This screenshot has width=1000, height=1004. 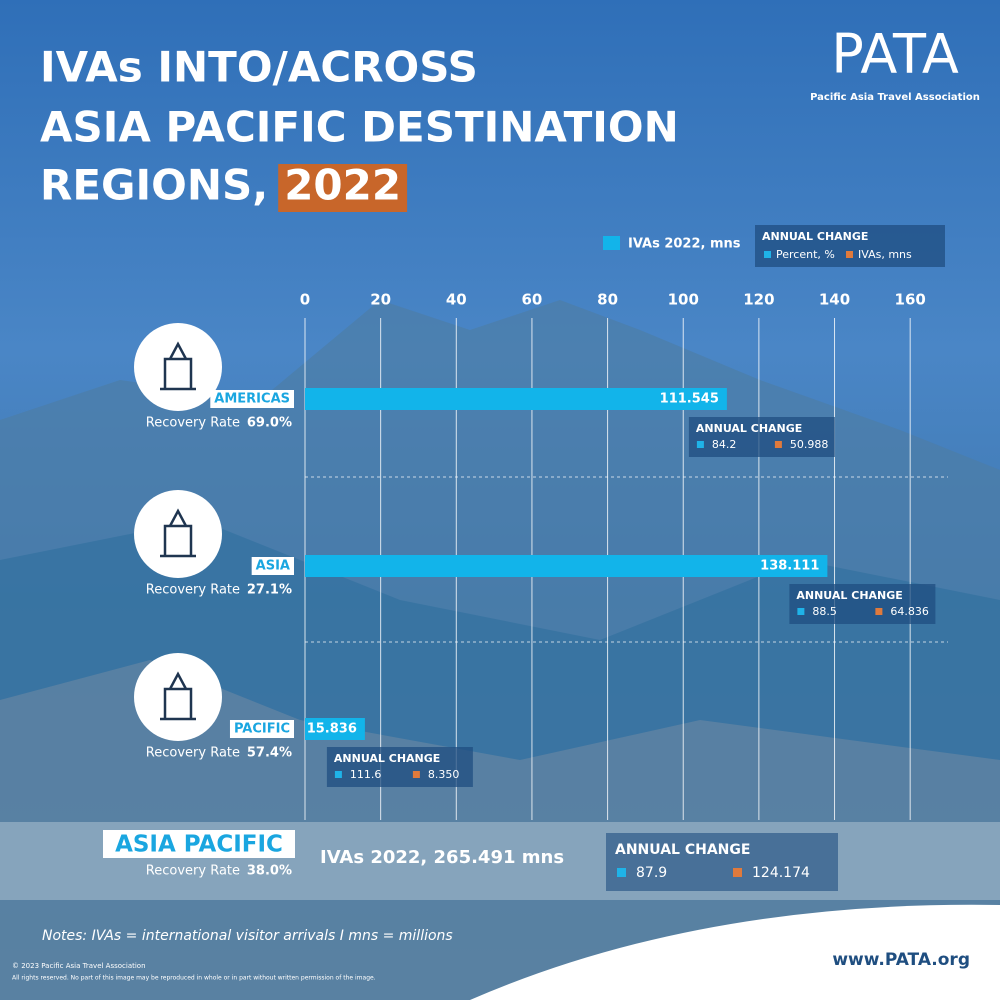 I want to click on x-tick-label: 40, so click(x=456, y=300).